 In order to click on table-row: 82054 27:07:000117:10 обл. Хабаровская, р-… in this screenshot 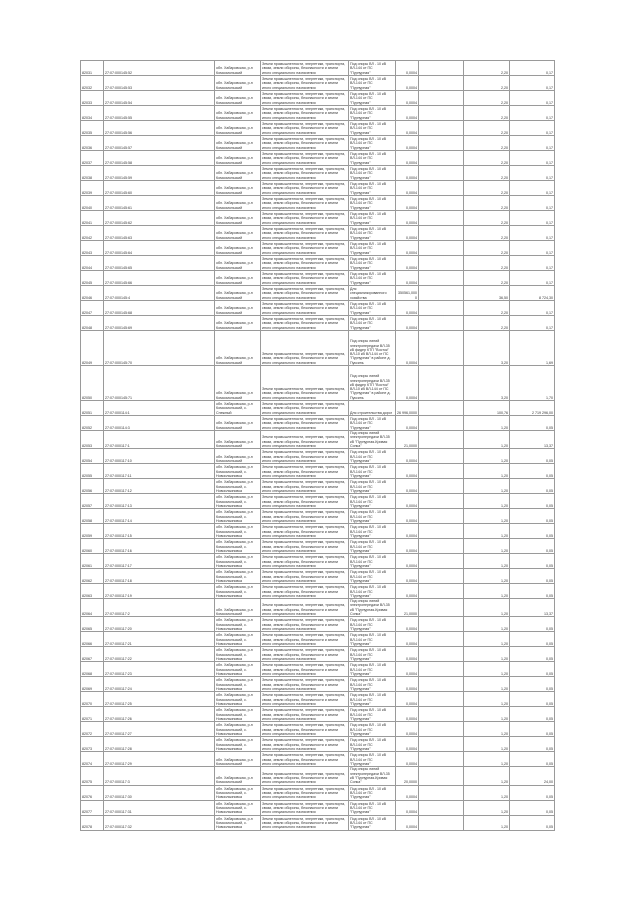, I will do `click(317, 456)`.